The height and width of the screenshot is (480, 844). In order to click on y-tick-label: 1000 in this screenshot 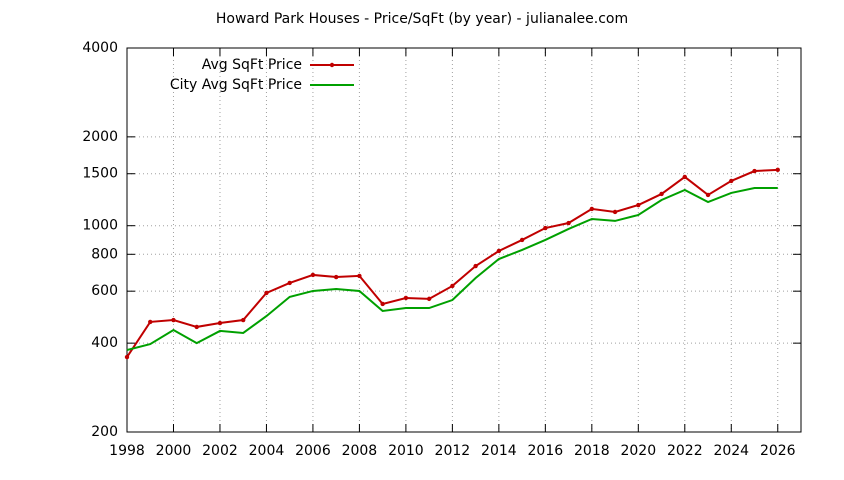, I will do `click(100, 226)`.